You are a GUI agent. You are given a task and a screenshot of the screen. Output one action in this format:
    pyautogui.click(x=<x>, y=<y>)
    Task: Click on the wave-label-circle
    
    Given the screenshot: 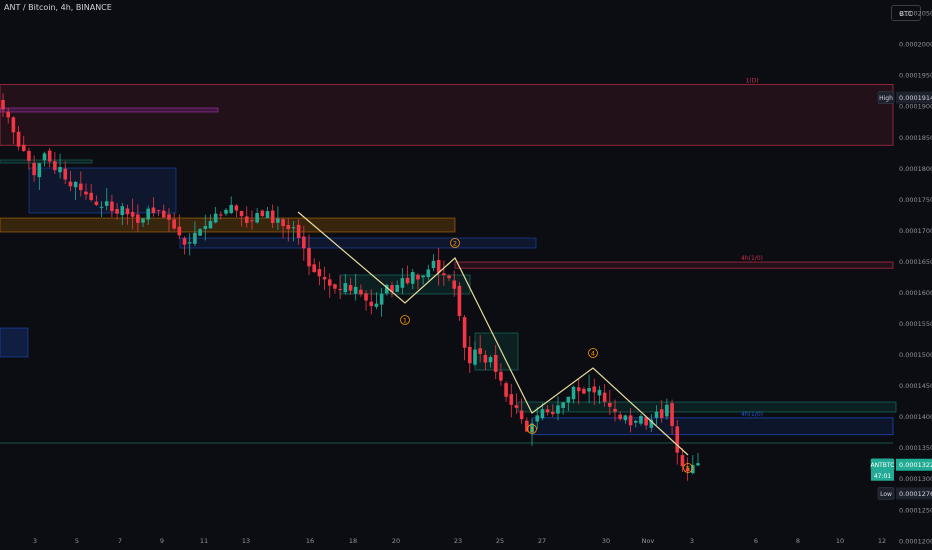 What is the action you would take?
    pyautogui.click(x=688, y=468)
    